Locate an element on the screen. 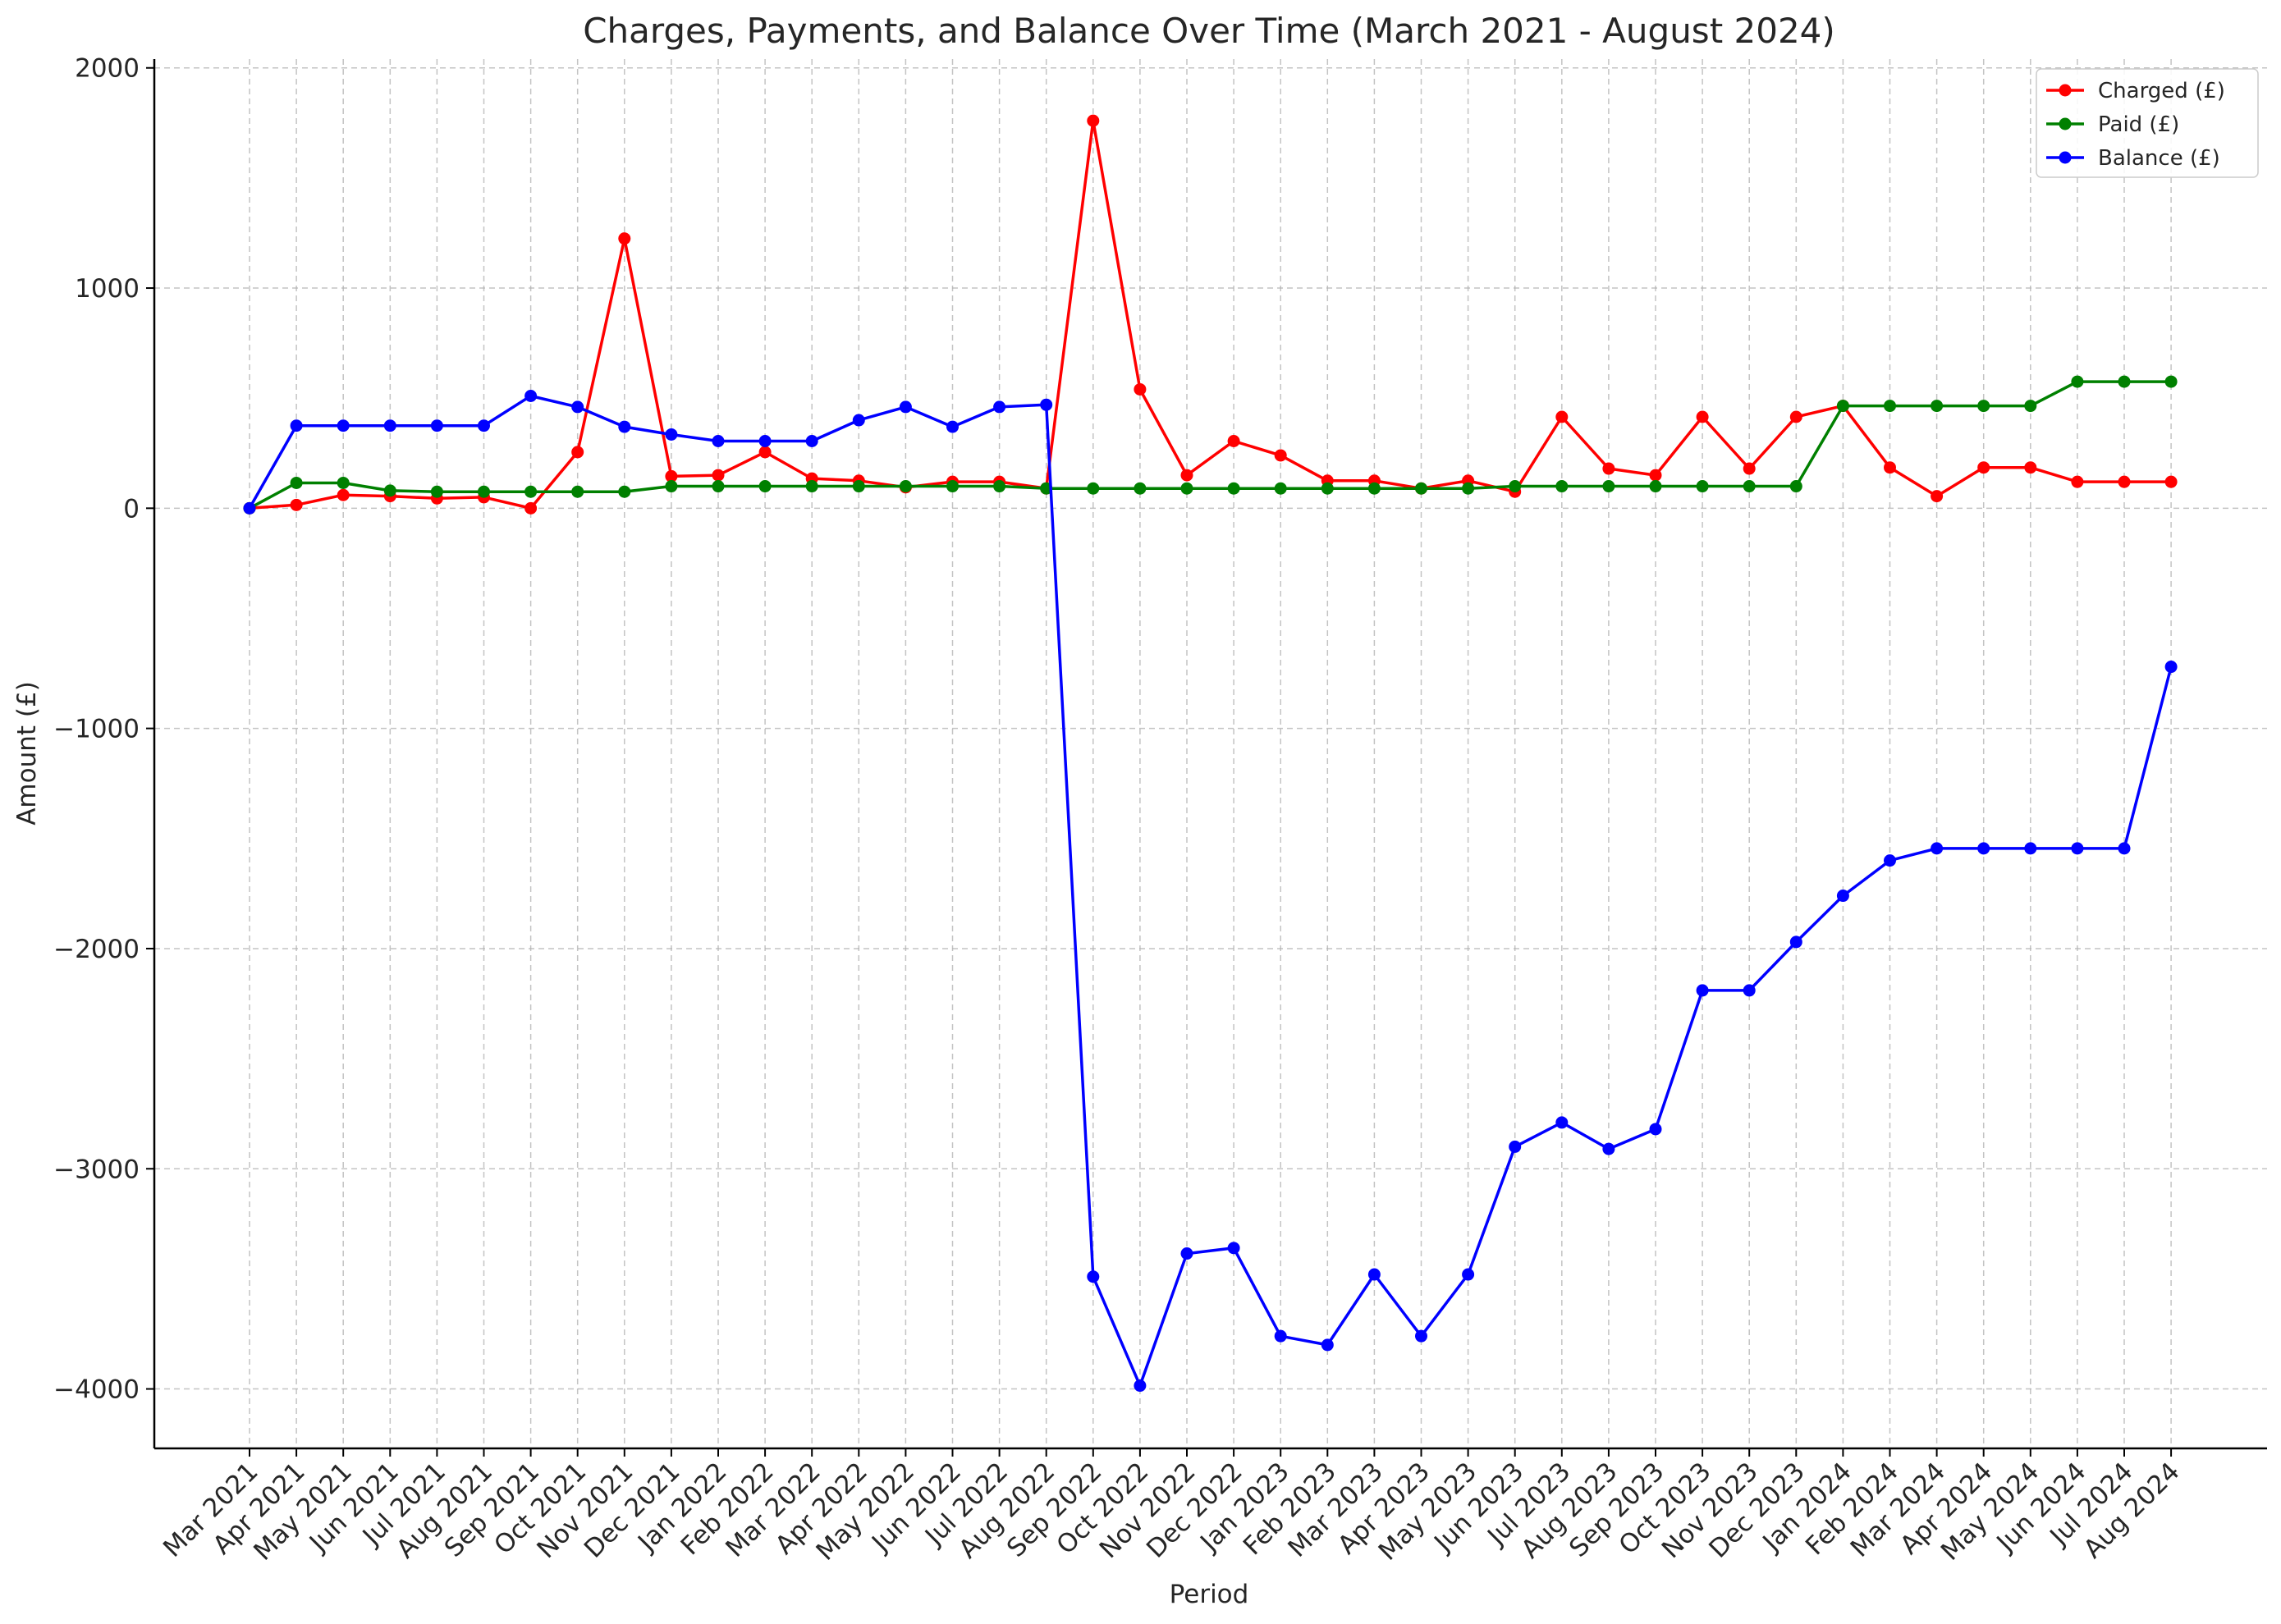 This screenshot has width=2281, height=1624. legend: Charged (£) Paid (£) Balance (£) is located at coordinates (2147, 123).